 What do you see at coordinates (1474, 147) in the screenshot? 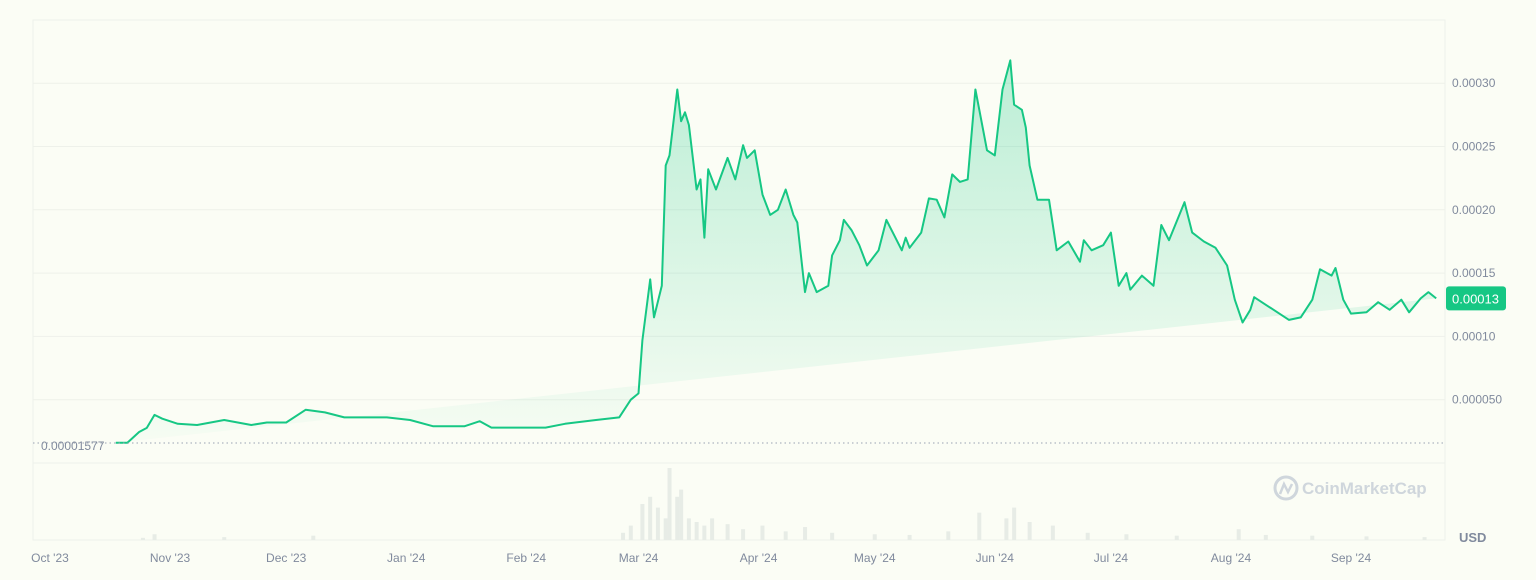
I see `y-tick-label: 0.00025` at bounding box center [1474, 147].